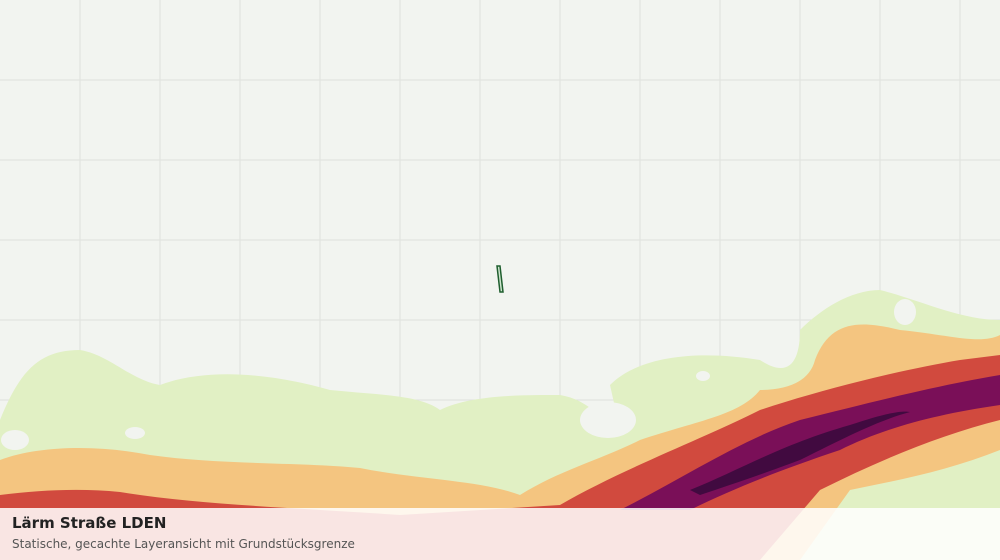  What do you see at coordinates (500, 279) in the screenshot?
I see `parcel-boundary` at bounding box center [500, 279].